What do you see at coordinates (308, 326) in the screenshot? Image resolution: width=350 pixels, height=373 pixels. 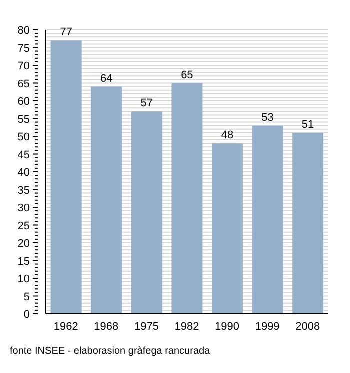 I see `x-tick-label: 2008` at bounding box center [308, 326].